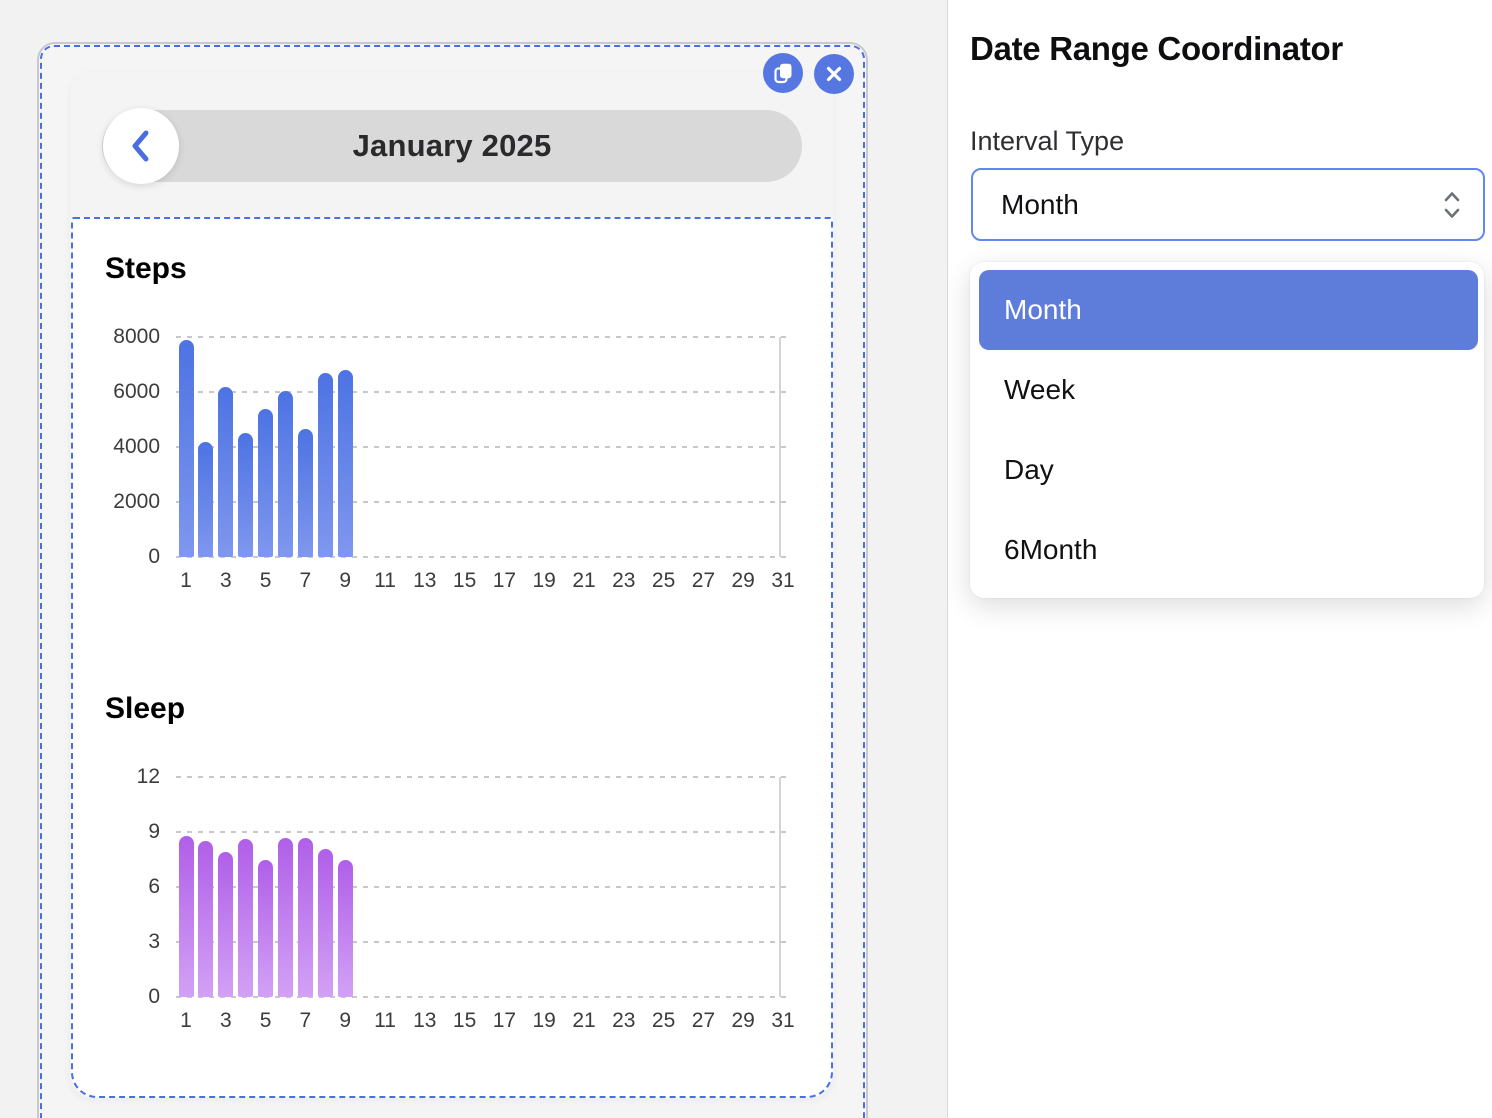 Image resolution: width=1492 pixels, height=1118 pixels. What do you see at coordinates (1156, 48) in the screenshot?
I see `panel-title: Date Range Coordinator` at bounding box center [1156, 48].